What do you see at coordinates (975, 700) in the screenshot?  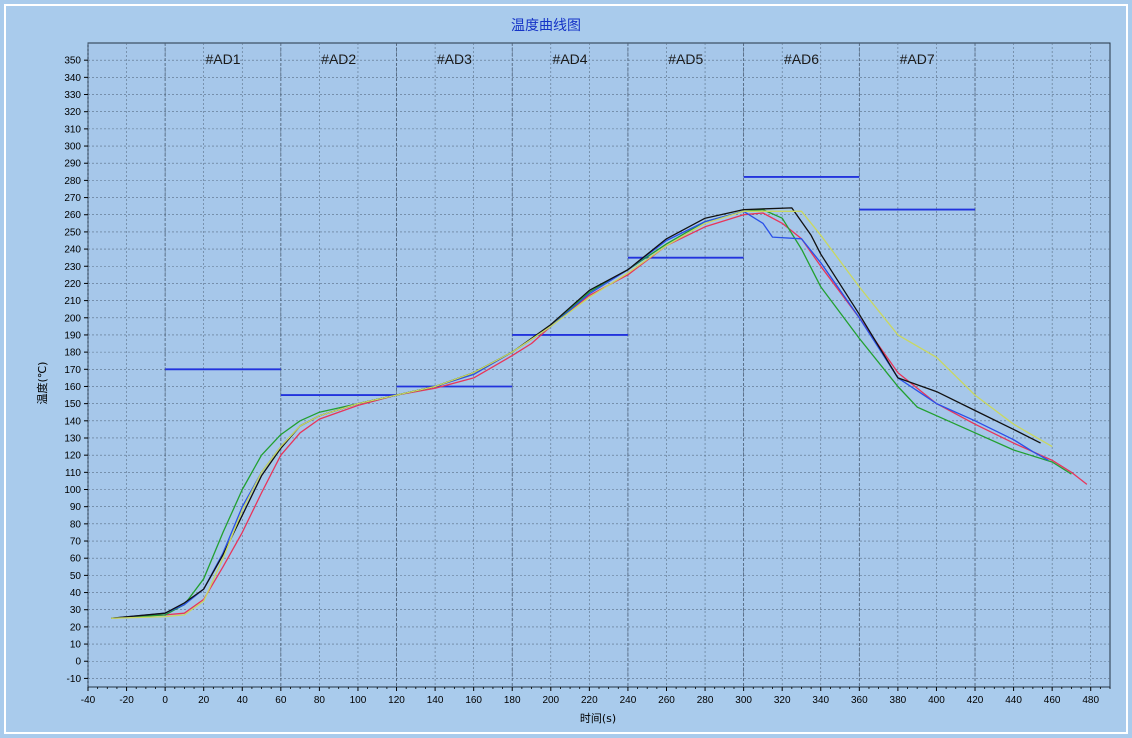 I see `x-tick-label: 420` at bounding box center [975, 700].